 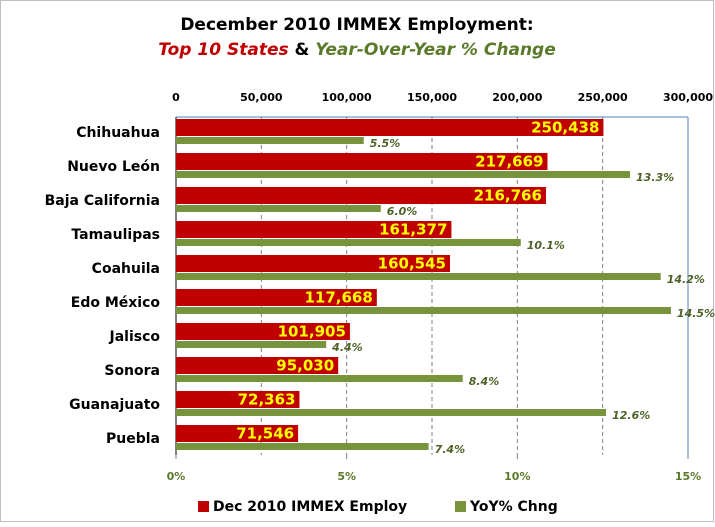 What do you see at coordinates (312, 332) in the screenshot?
I see `data-label: 101,905` at bounding box center [312, 332].